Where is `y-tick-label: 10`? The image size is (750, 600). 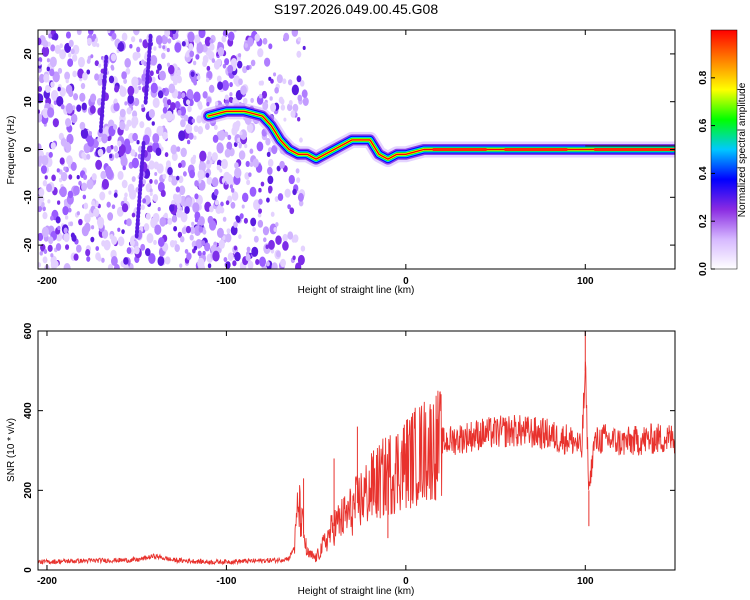 y-tick-label: 10 is located at coordinates (28, 102).